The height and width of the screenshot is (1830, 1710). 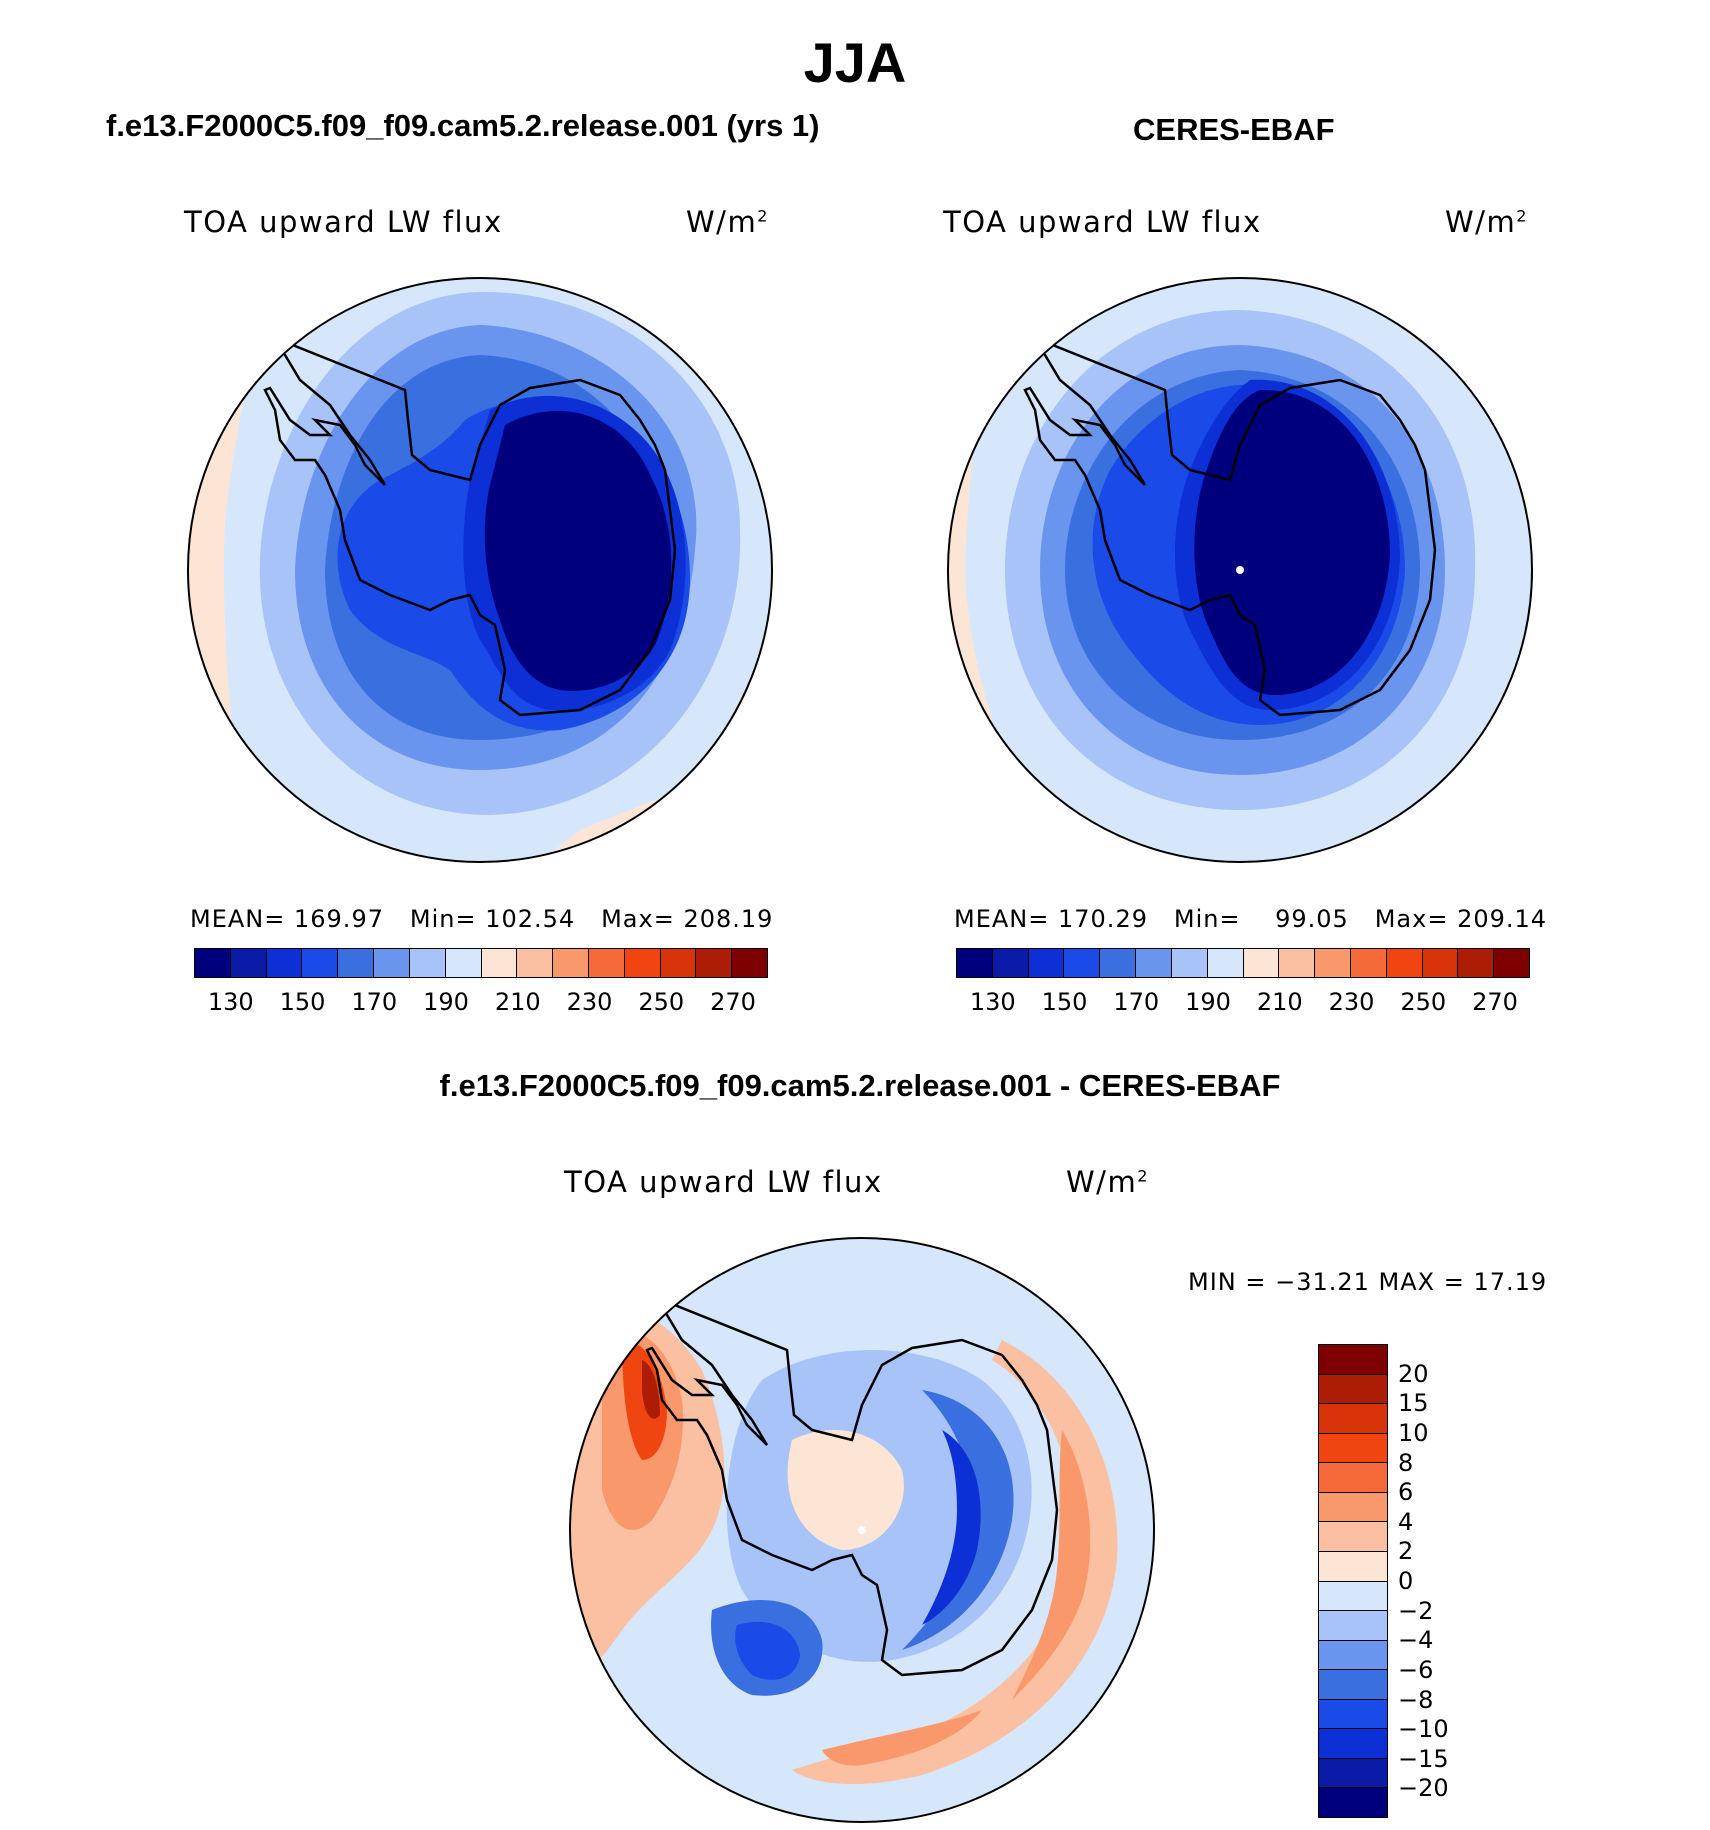 I want to click on colorbar-tick-label: −2, so click(x=1416, y=1610).